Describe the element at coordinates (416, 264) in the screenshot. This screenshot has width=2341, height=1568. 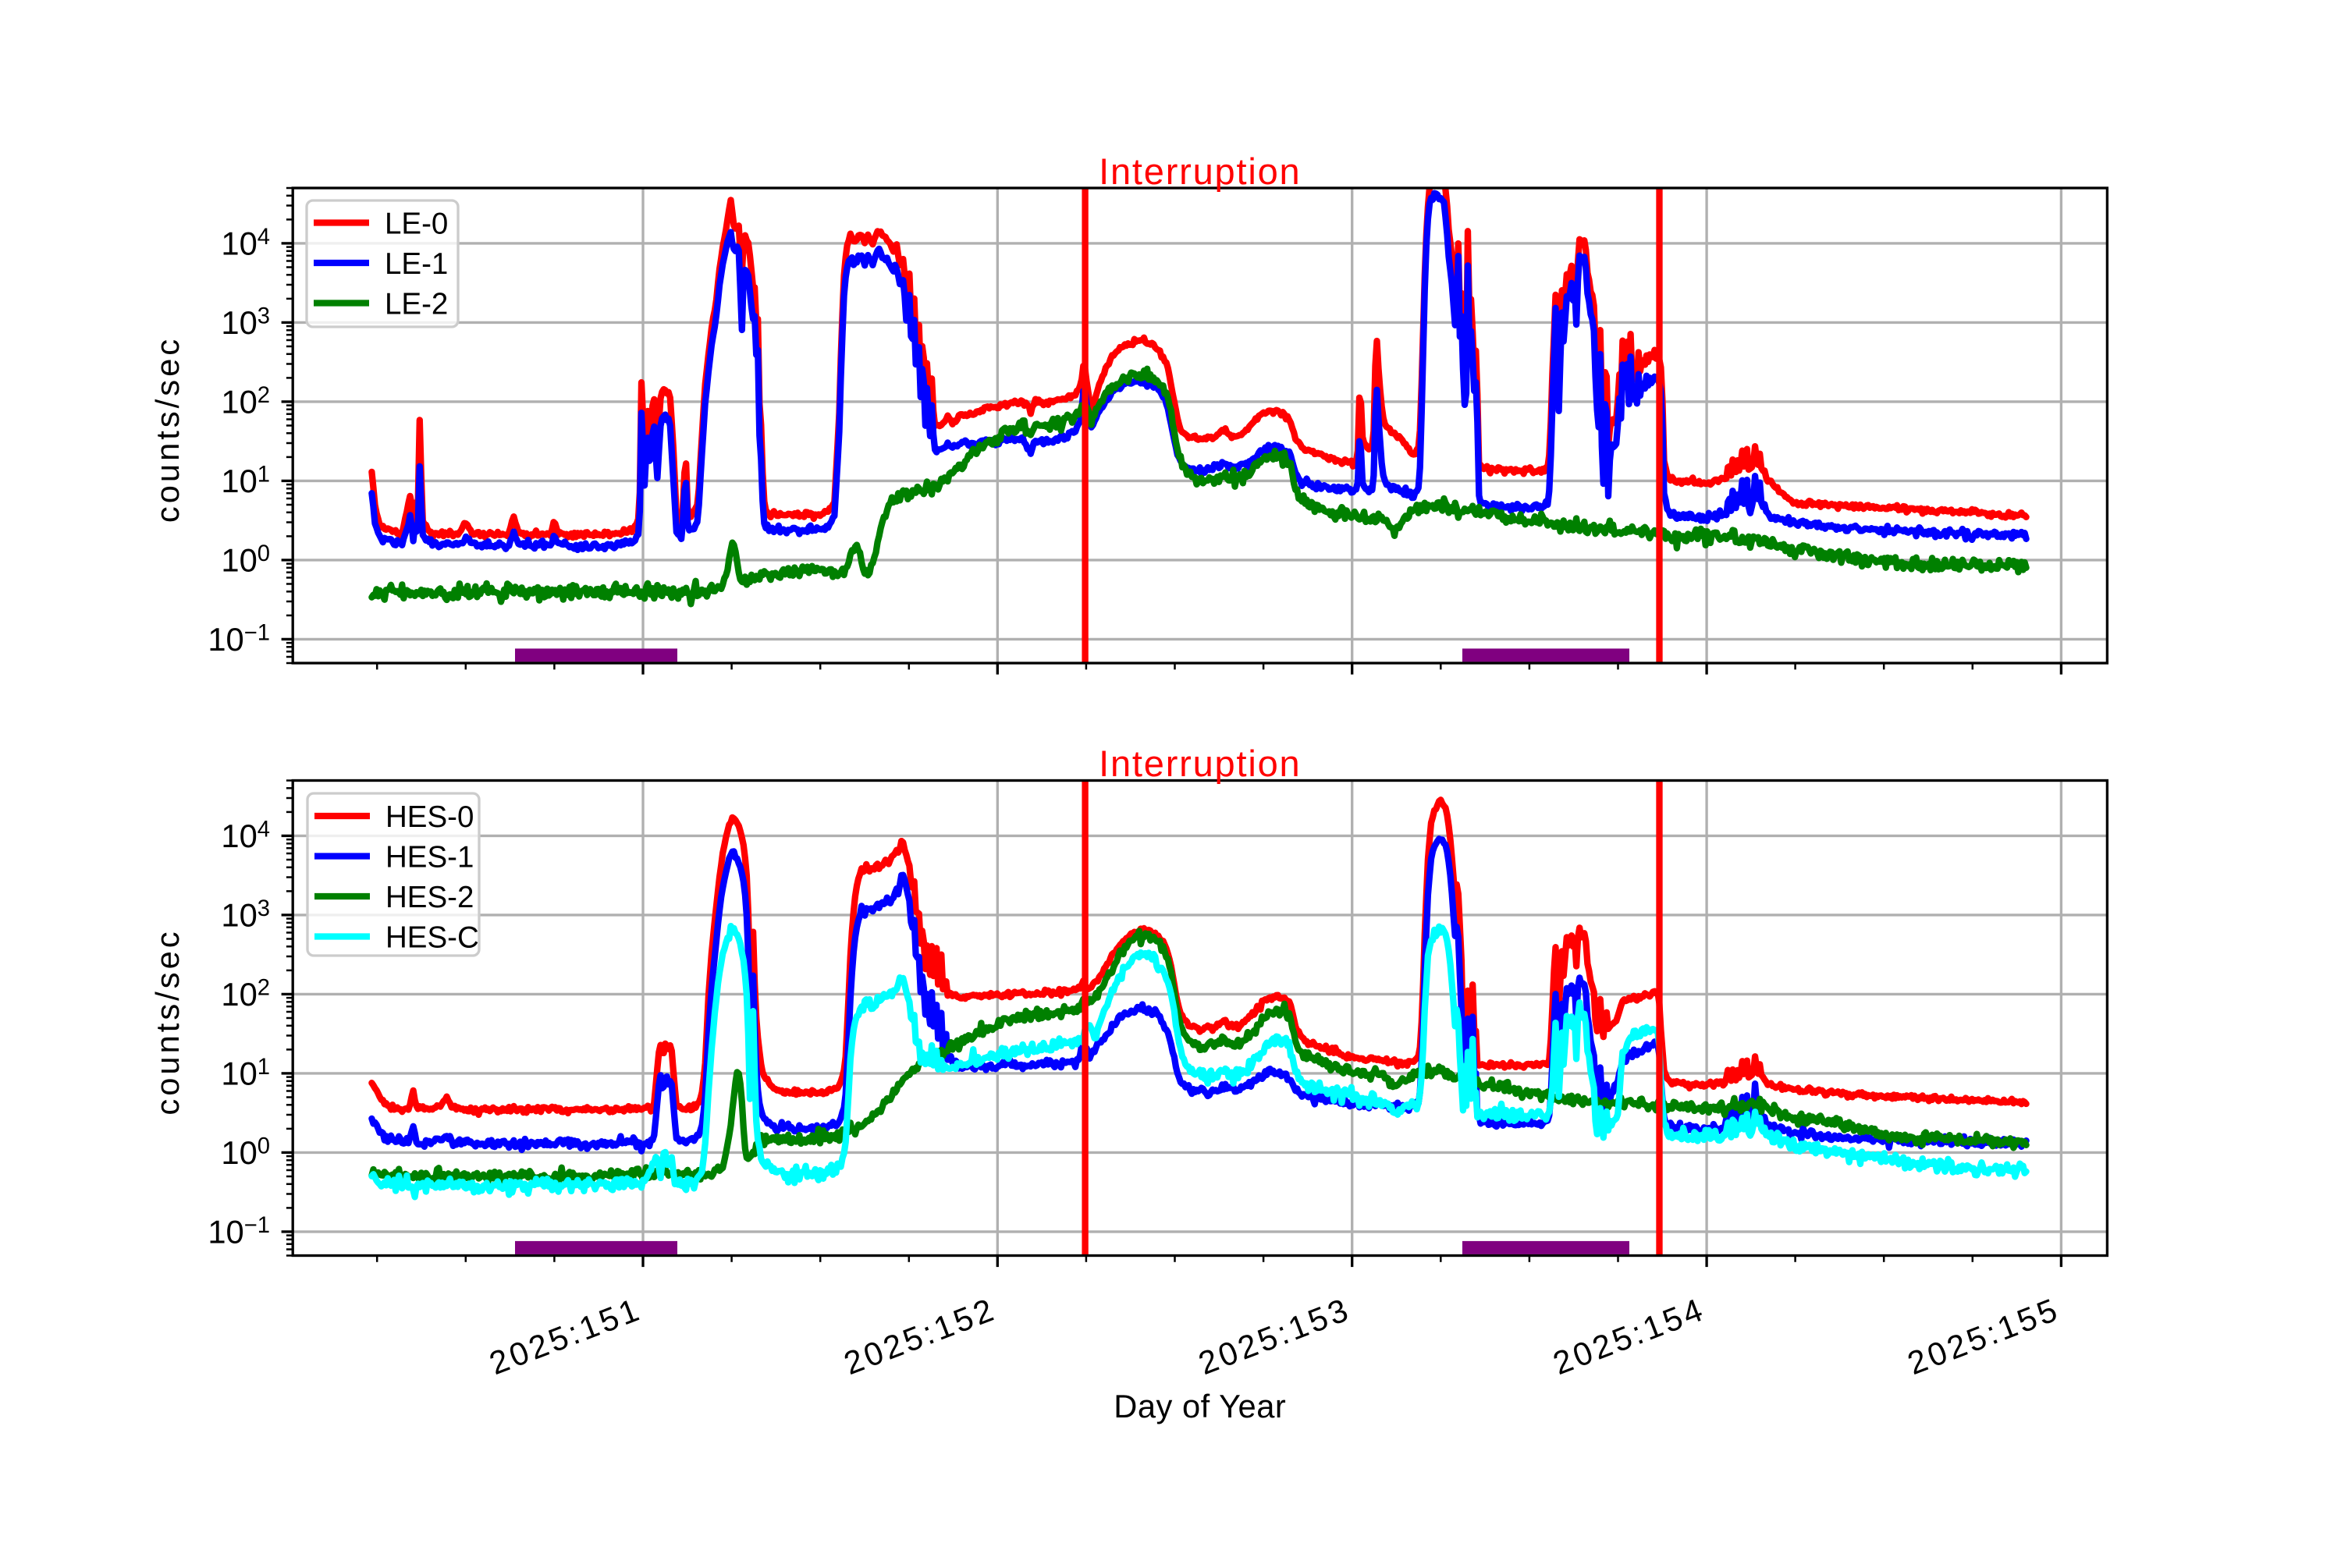
I see `svg-text: LE-1` at that location.